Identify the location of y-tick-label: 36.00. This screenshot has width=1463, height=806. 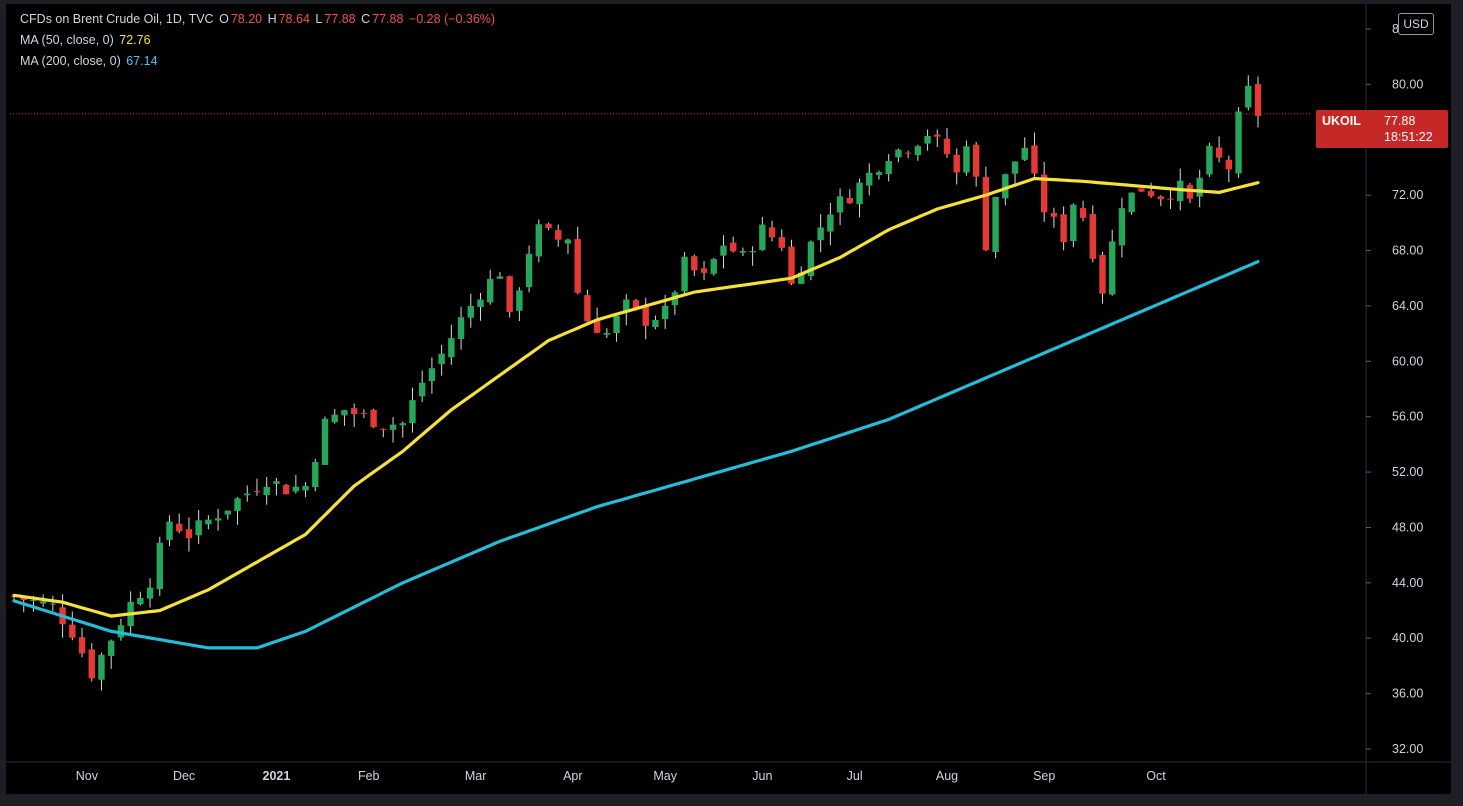
(1407, 694).